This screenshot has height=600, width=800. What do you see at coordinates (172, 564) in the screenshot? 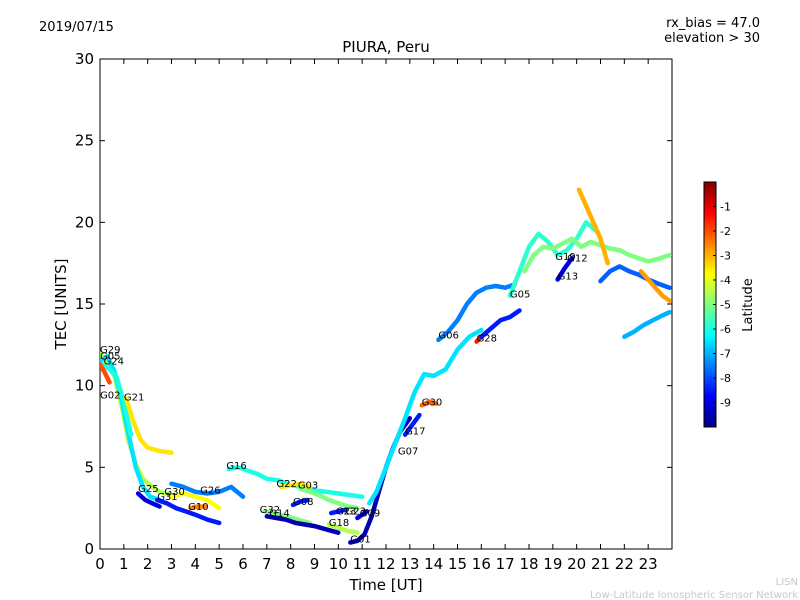
I see `x-tick-label: 3` at bounding box center [172, 564].